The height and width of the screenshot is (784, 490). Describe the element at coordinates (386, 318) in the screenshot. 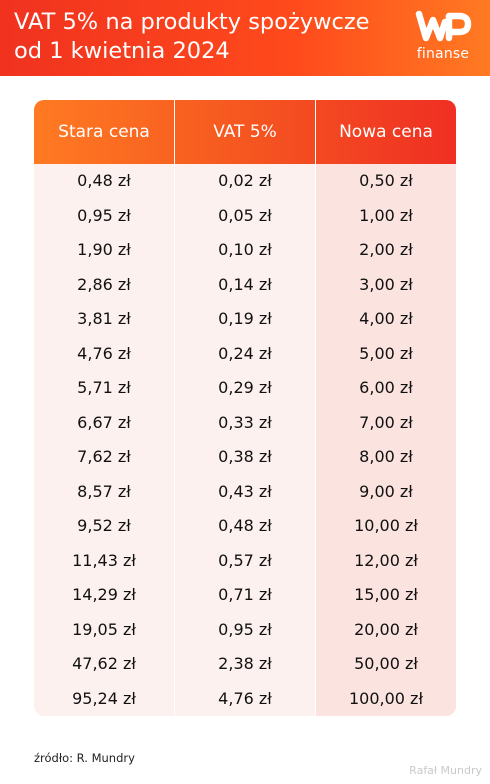

I see `cell-new-price: 4,00 zł` at that location.